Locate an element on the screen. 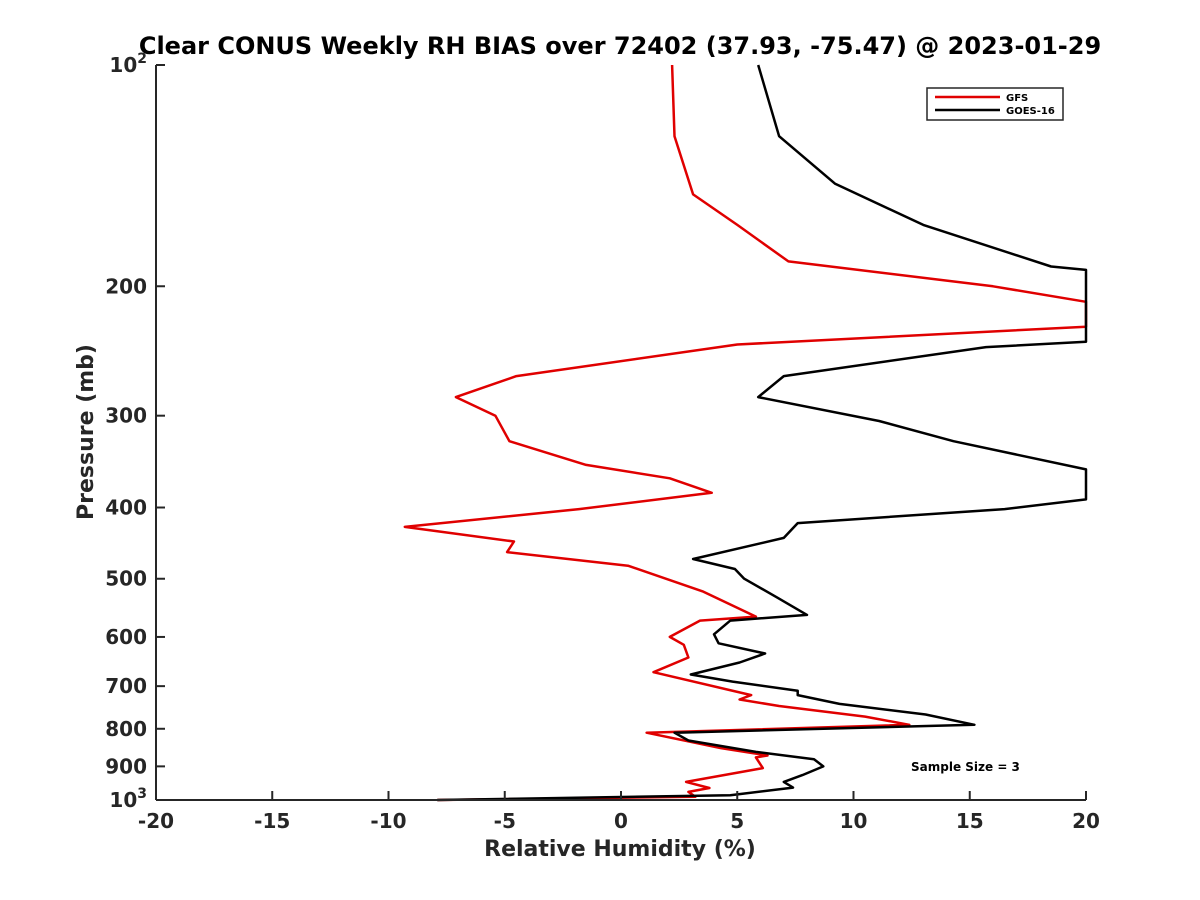  legend: GFS GOES-16 is located at coordinates (995, 104).